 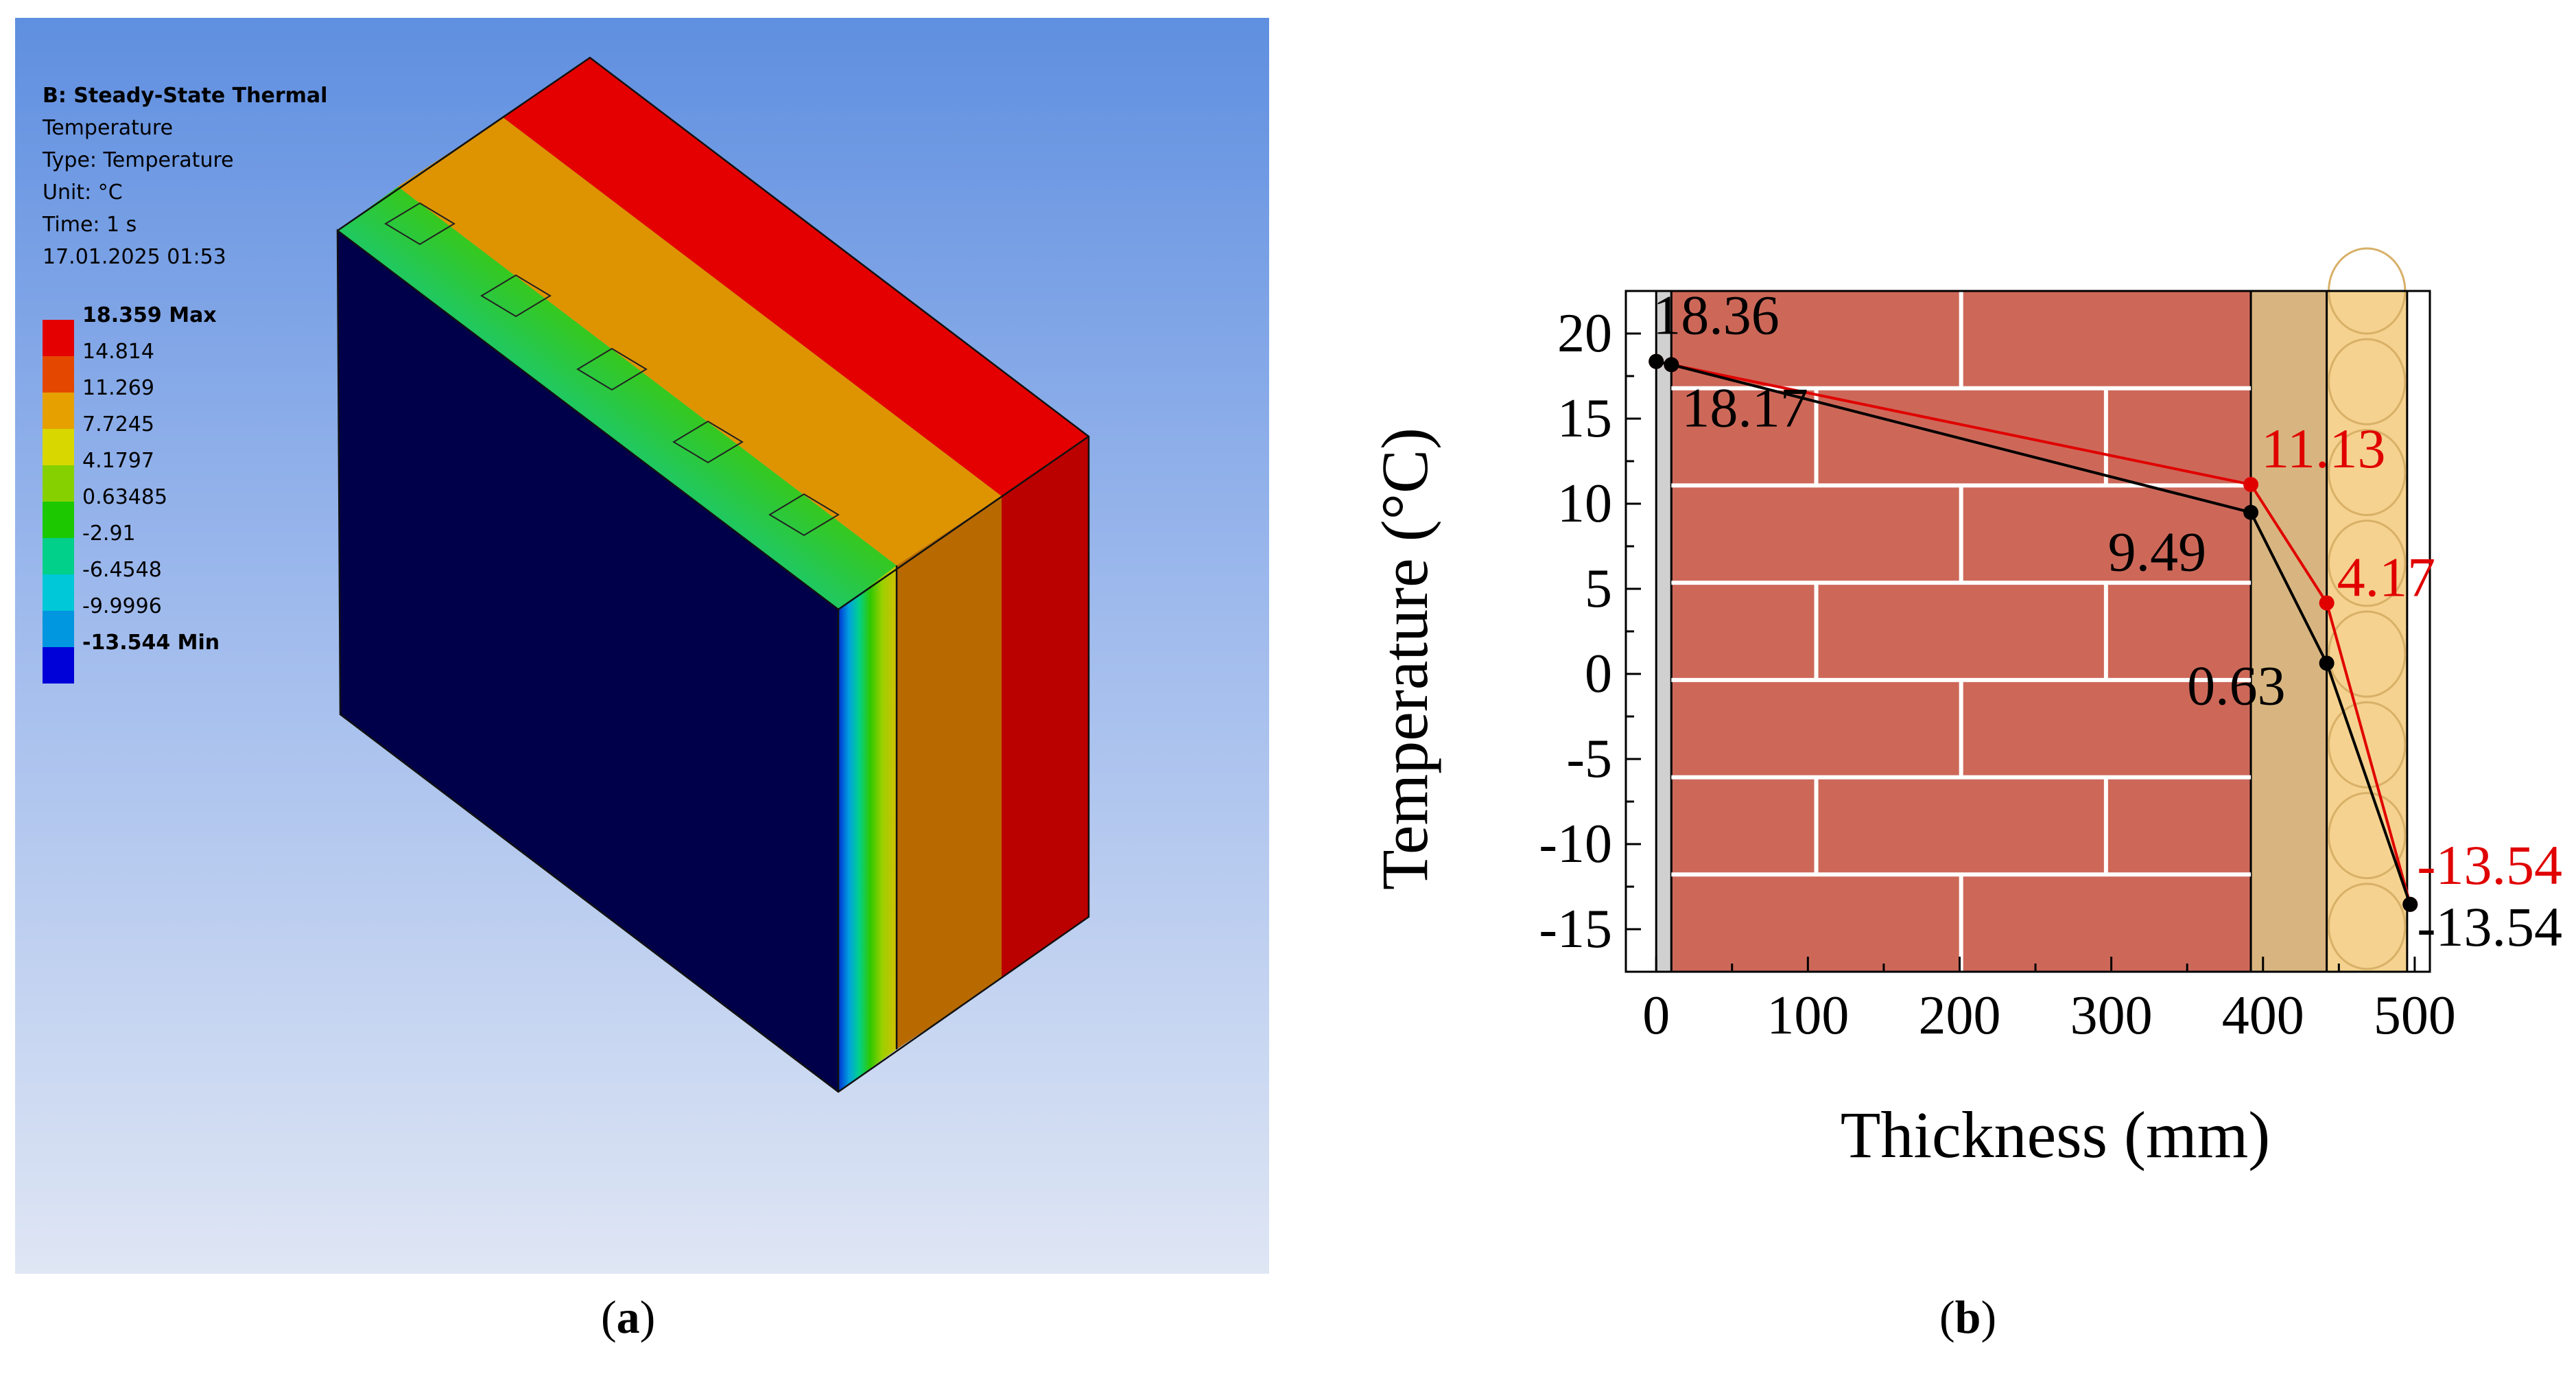 I want to click on side-edge-strip, so click(x=867, y=828).